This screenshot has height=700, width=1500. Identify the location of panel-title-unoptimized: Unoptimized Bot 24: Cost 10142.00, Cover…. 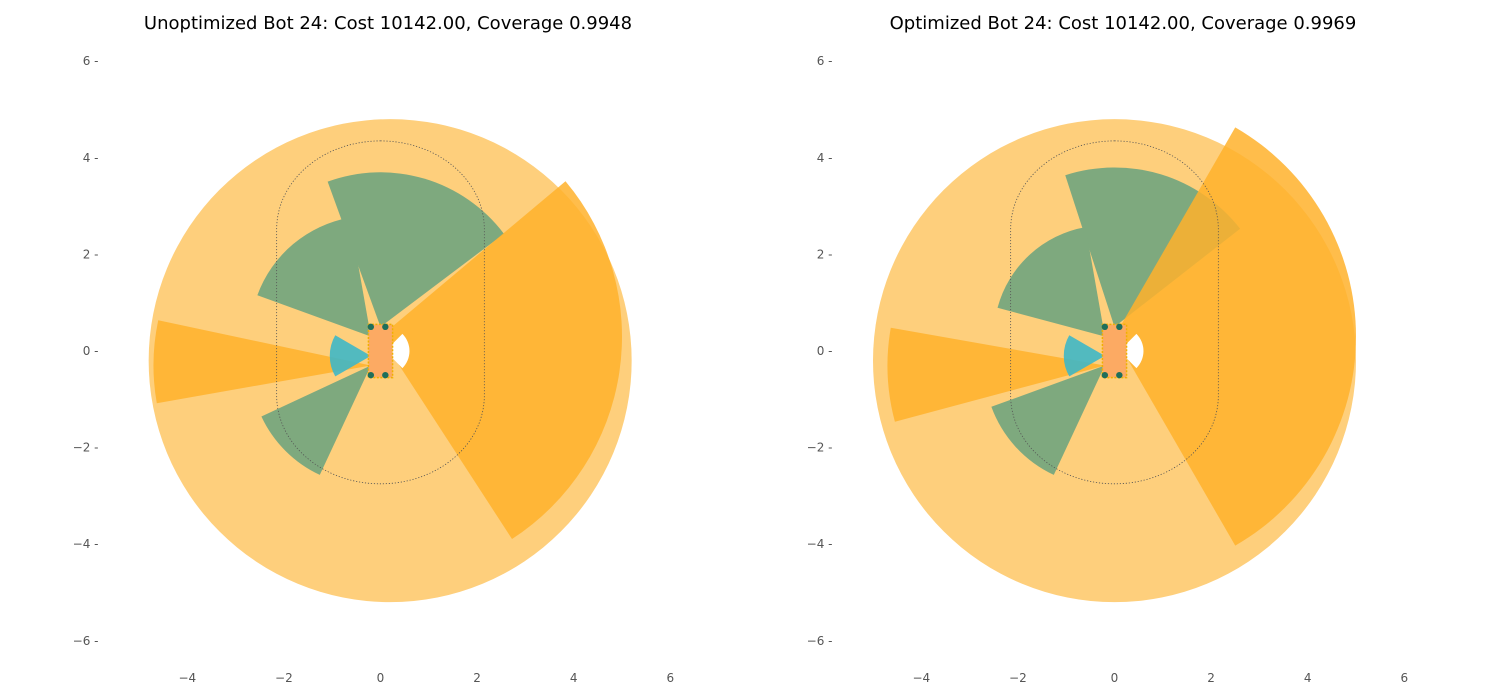
(388, 23).